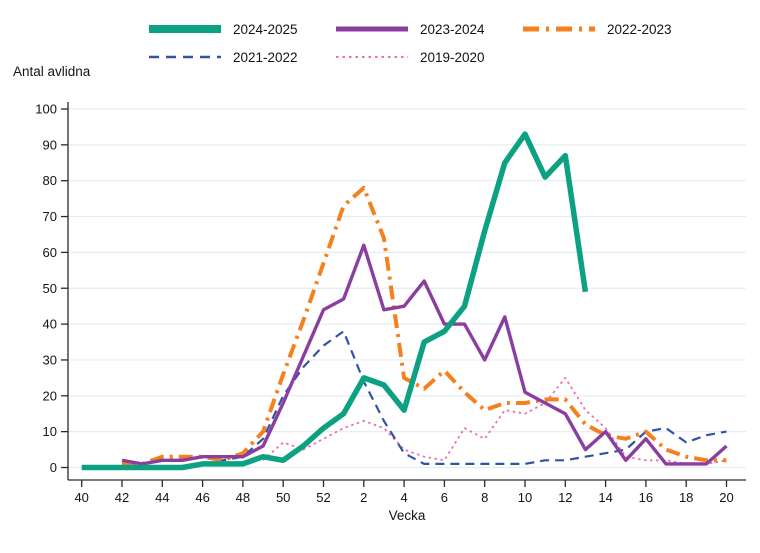  What do you see at coordinates (223, 57) in the screenshot?
I see `legend-item-2021-2022: 2021-2022` at bounding box center [223, 57].